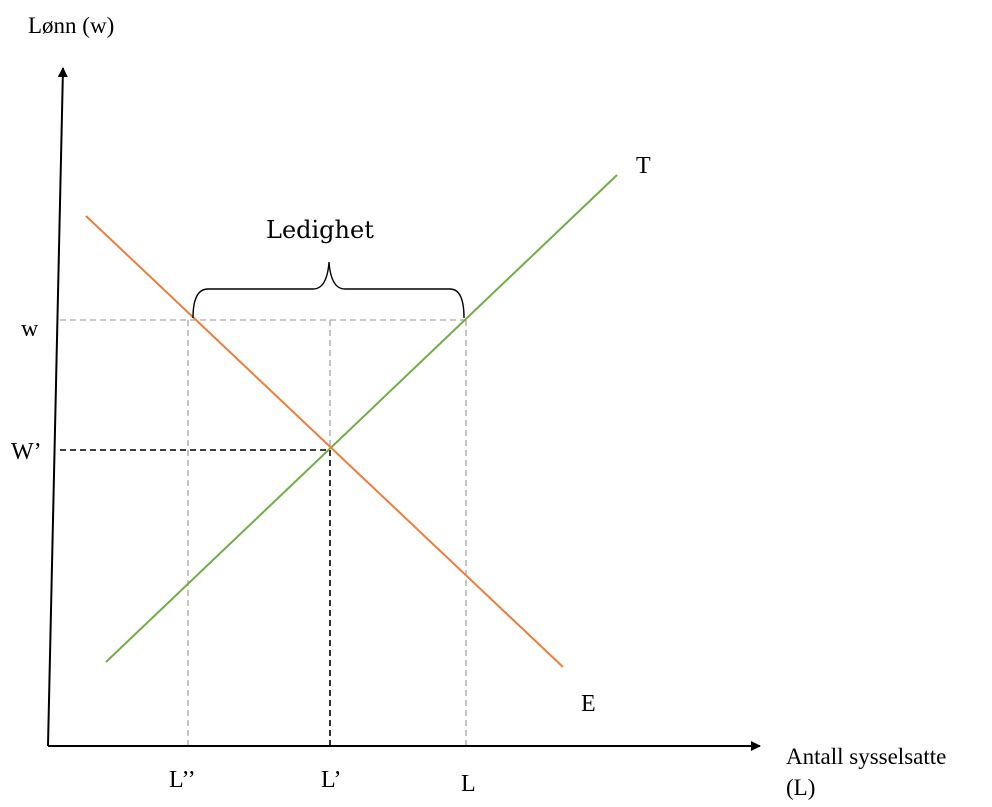 The image size is (992, 807). What do you see at coordinates (26, 452) in the screenshot?
I see `y-tick-w-prime: W’` at bounding box center [26, 452].